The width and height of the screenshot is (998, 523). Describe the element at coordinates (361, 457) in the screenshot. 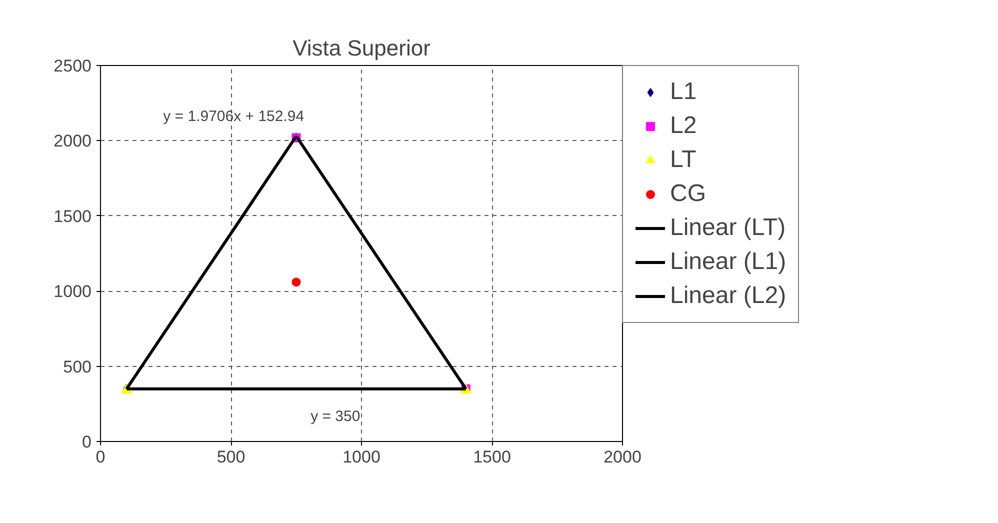

I see `x-tick-label: 1000` at that location.